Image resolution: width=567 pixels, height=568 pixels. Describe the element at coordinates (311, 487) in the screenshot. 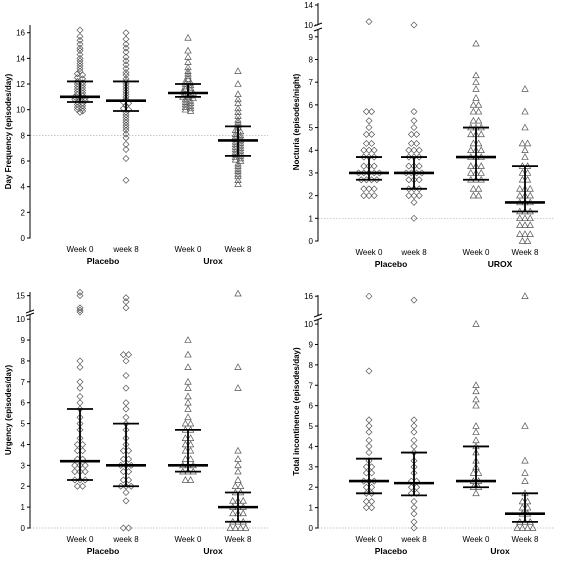

I see `y-tick-label: 2` at that location.